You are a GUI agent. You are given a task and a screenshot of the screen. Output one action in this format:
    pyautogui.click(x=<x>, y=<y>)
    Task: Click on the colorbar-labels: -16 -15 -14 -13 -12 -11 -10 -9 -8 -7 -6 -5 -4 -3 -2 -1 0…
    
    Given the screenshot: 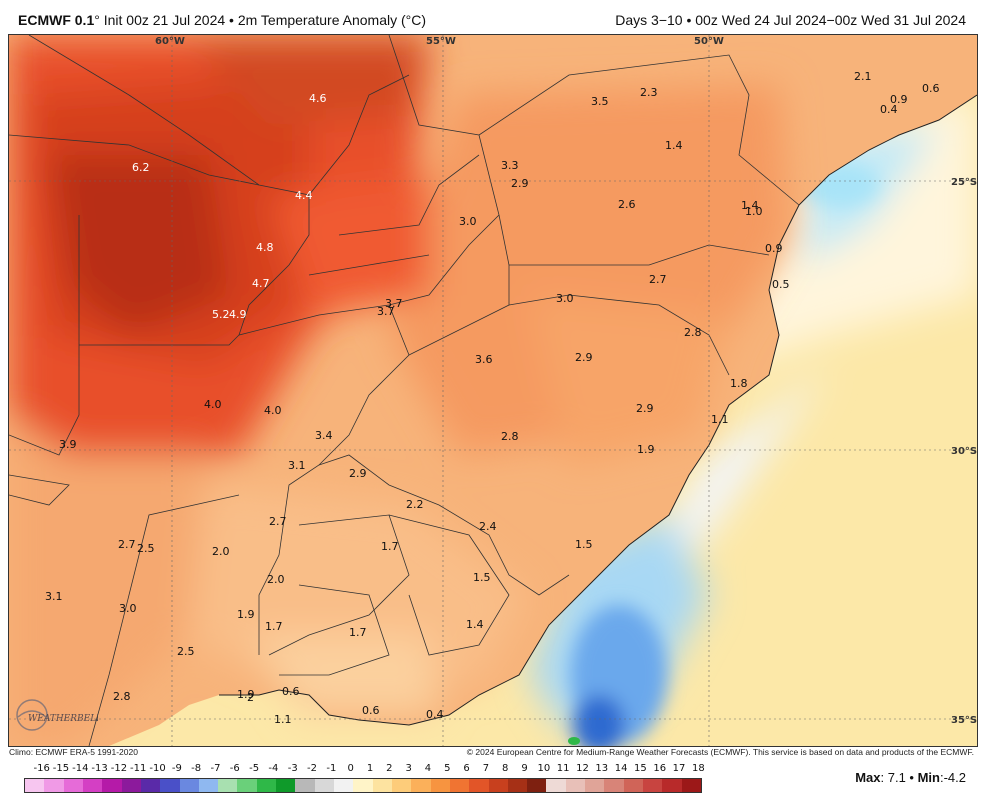 What is the action you would take?
    pyautogui.click(x=368, y=770)
    